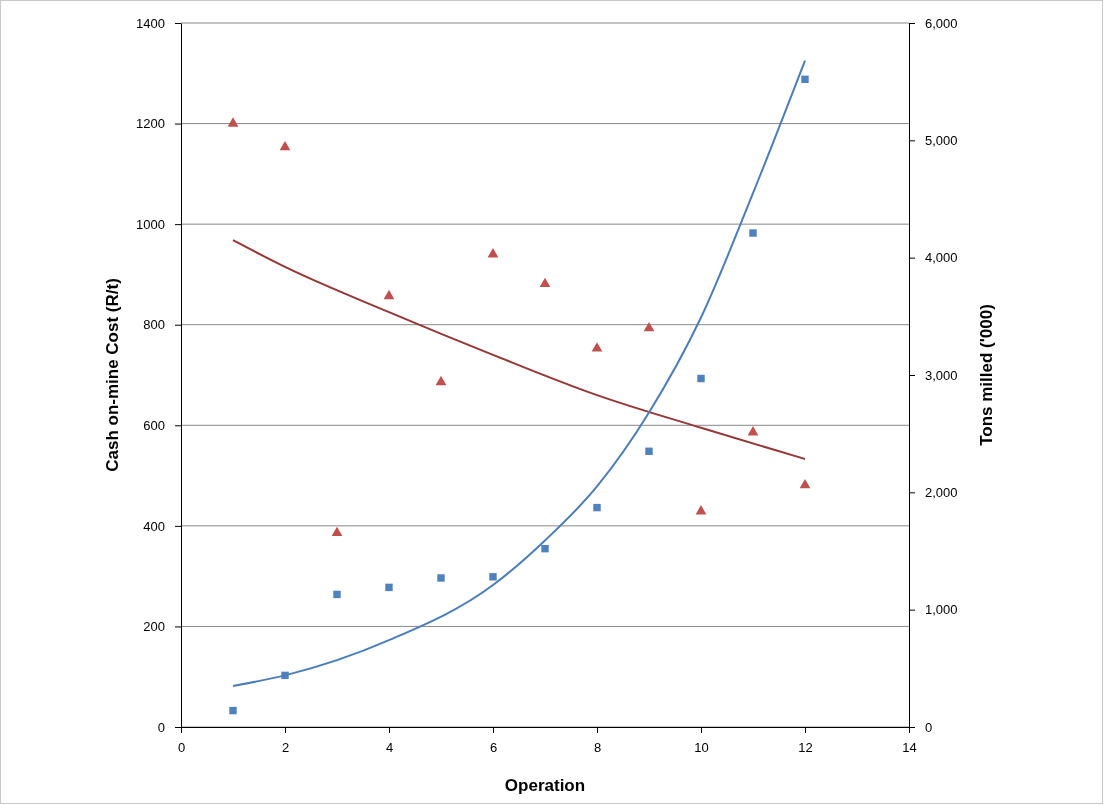 The height and width of the screenshot is (805, 1104). What do you see at coordinates (941, 610) in the screenshot?
I see `y2-tick-label: 1,000` at bounding box center [941, 610].